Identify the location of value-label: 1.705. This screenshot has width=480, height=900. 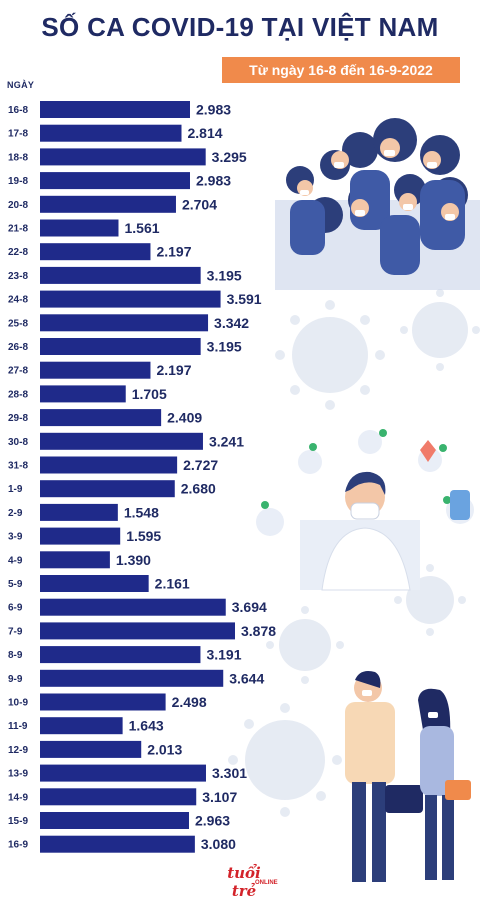
(149, 394).